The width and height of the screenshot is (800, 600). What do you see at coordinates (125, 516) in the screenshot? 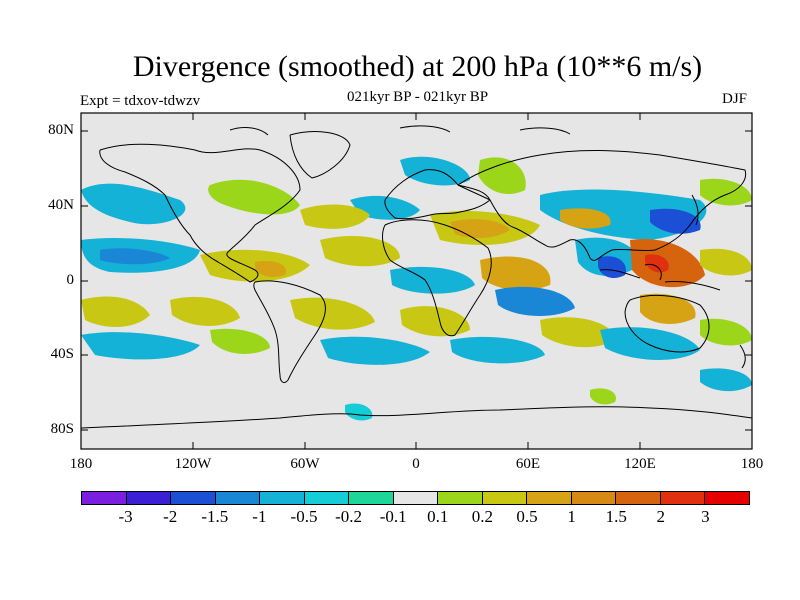
I see `colorbar-label: -3` at bounding box center [125, 516].